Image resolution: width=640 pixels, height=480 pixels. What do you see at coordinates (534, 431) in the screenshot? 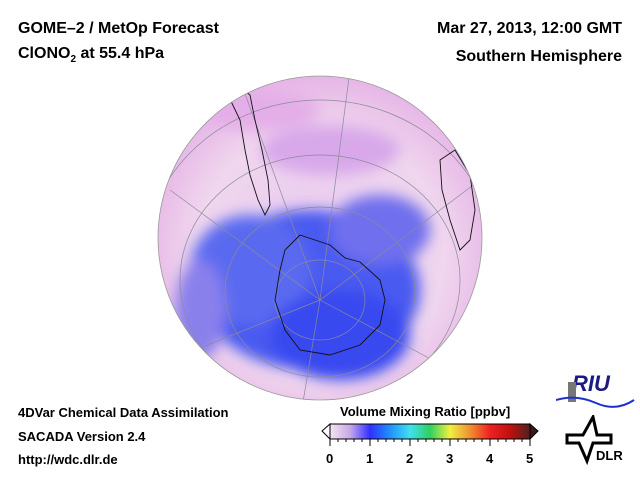
I see `colorbar-max-arrow` at bounding box center [534, 431].